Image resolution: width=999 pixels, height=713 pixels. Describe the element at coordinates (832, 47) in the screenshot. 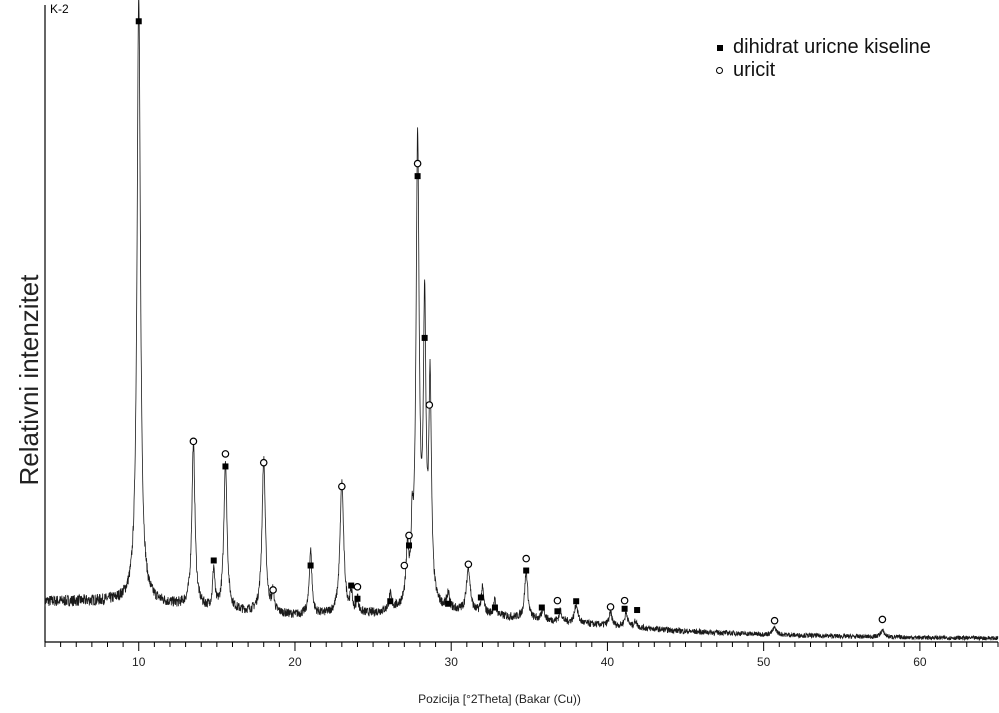

I see `legend-label: dihidrat uricne kiseline` at that location.